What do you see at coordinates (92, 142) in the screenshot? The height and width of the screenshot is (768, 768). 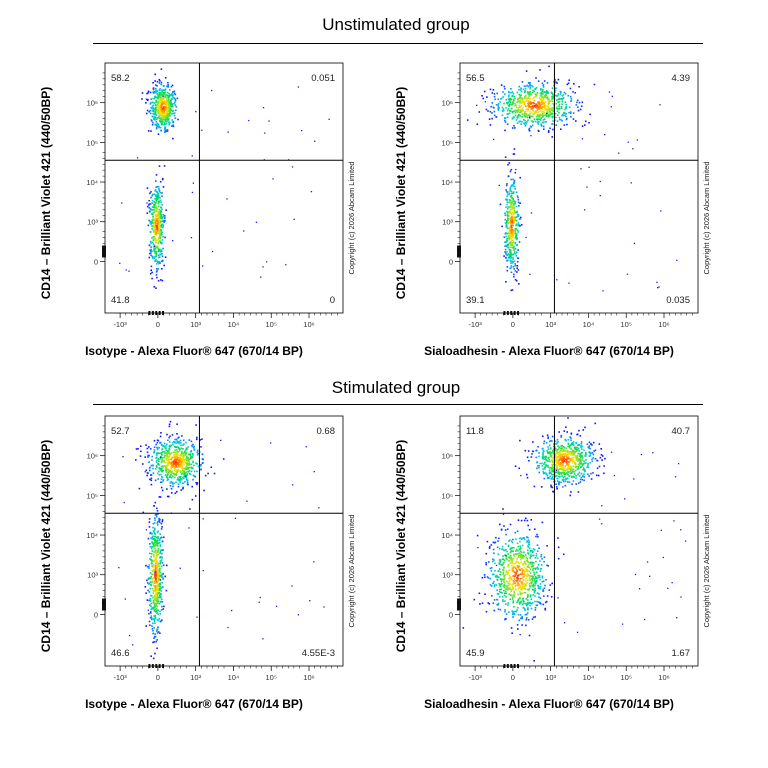 I see `y-tick-label: 10⁵` at bounding box center [92, 142].